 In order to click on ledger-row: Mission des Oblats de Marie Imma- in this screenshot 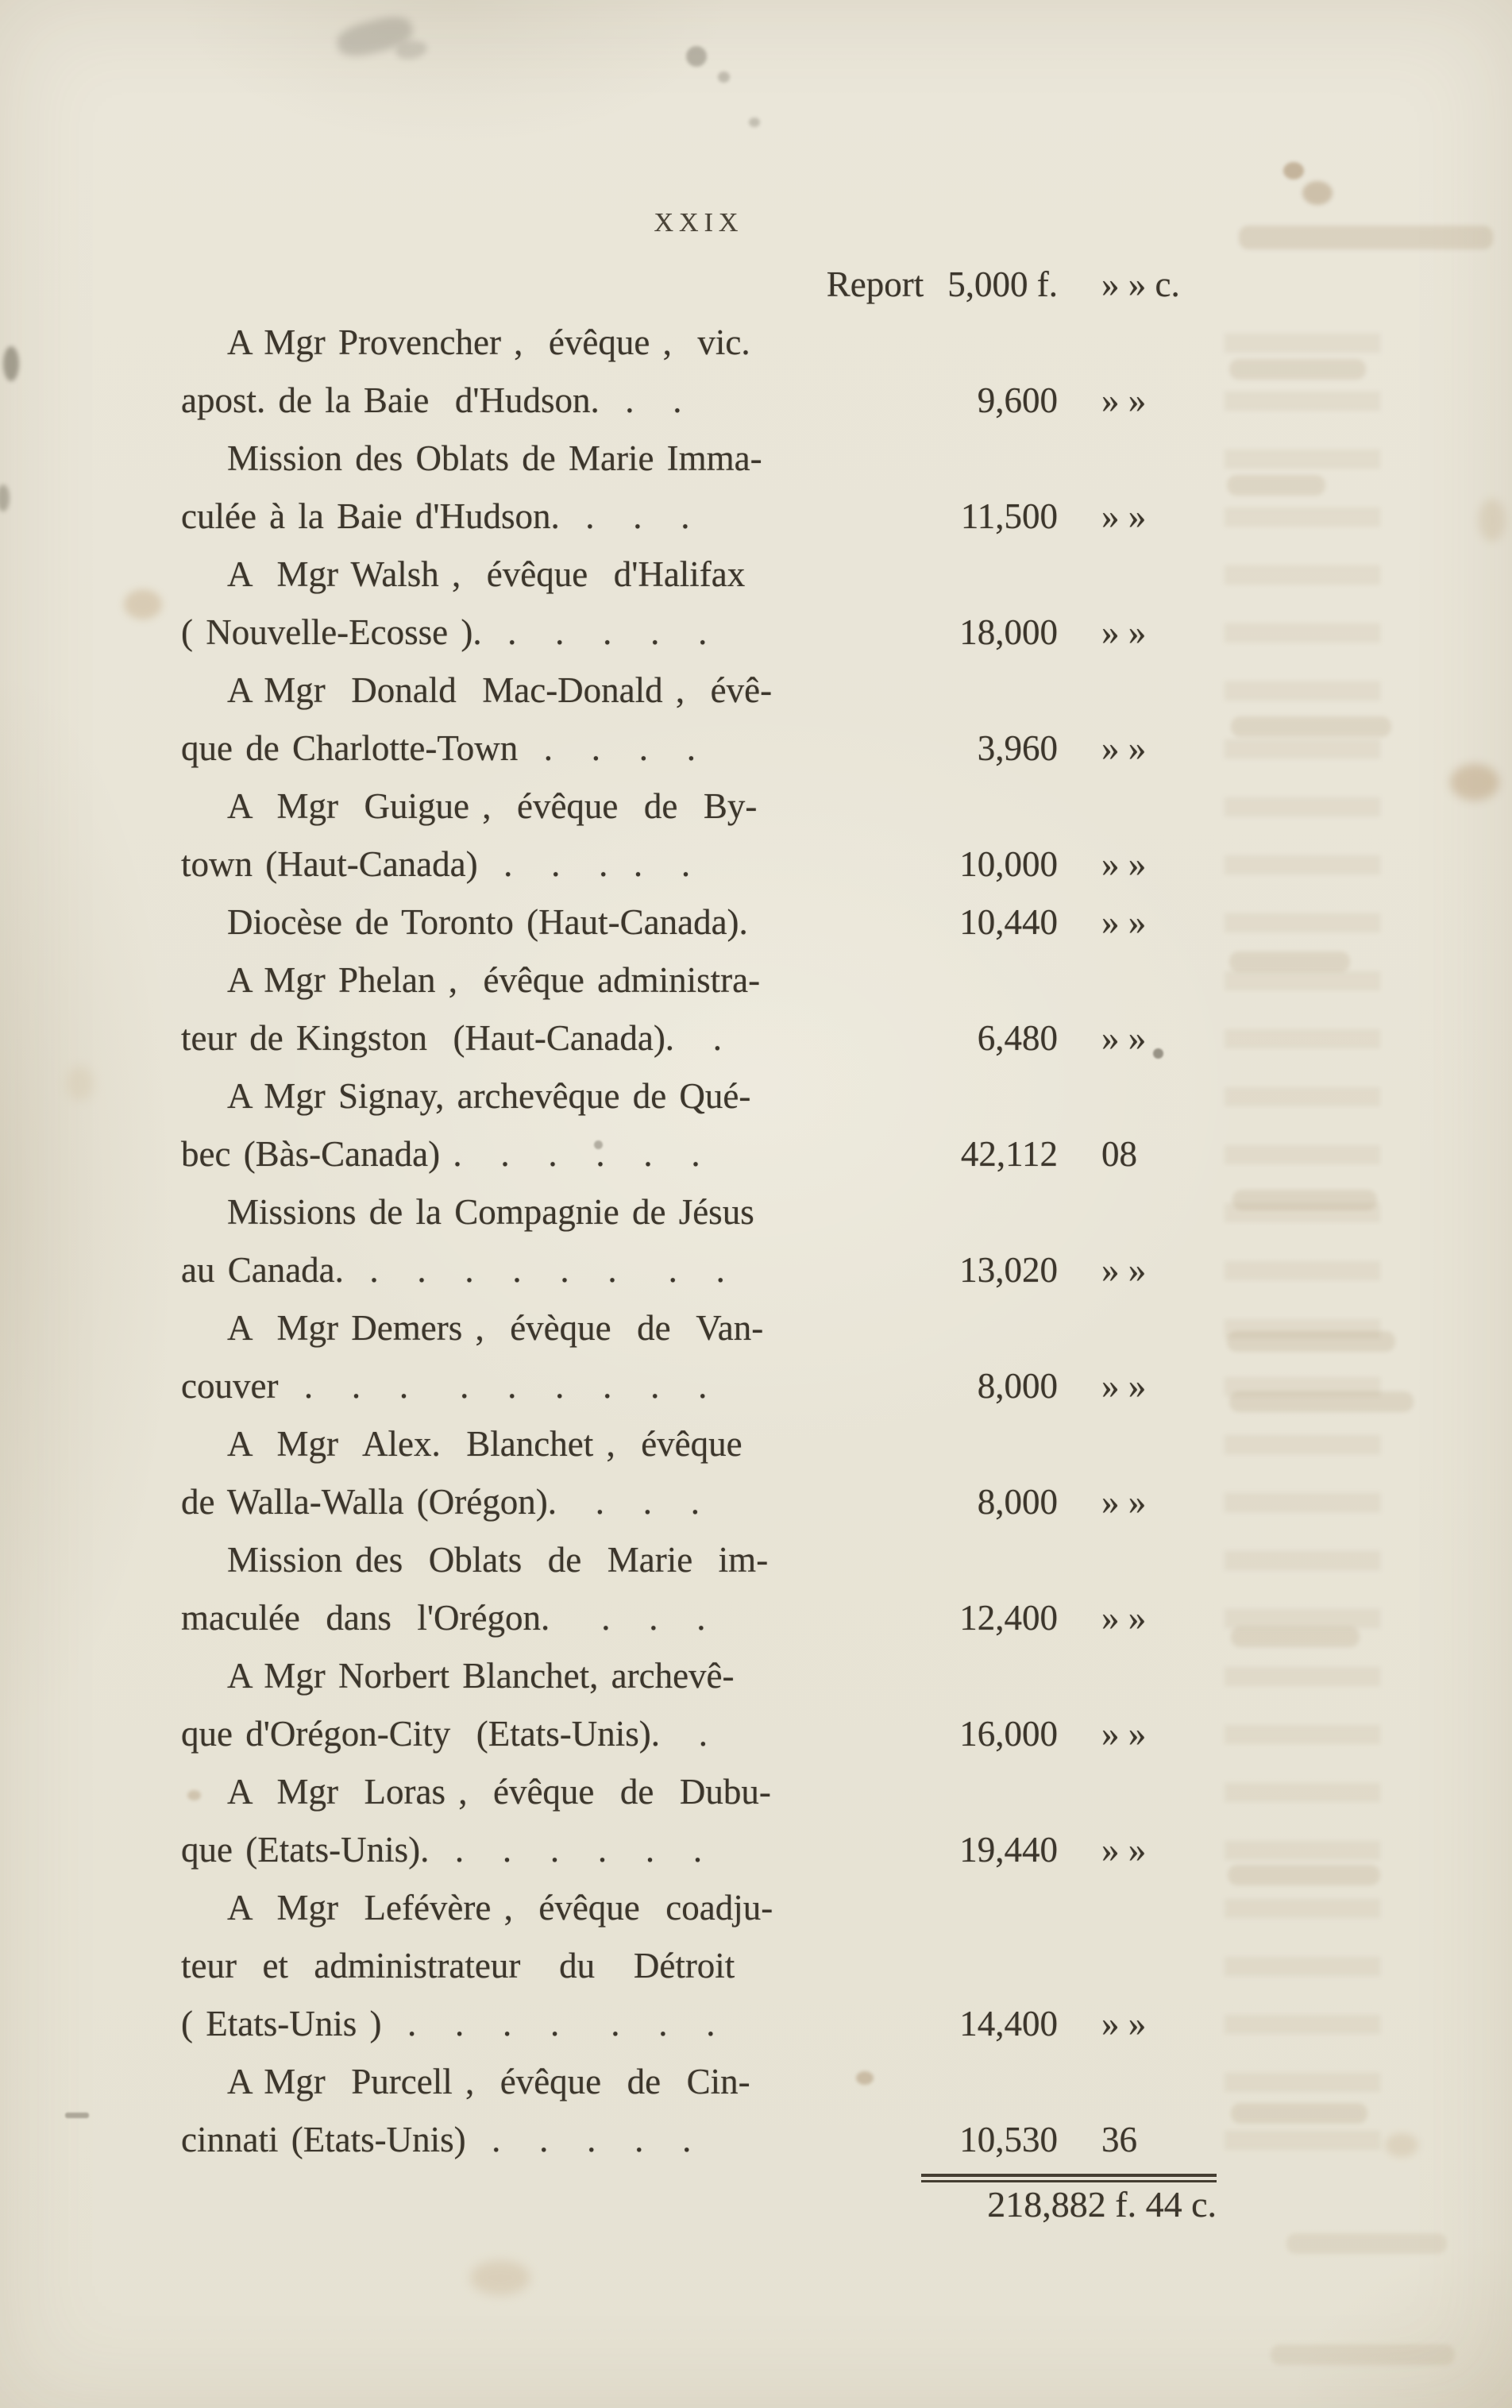, I will do `click(699, 459)`.